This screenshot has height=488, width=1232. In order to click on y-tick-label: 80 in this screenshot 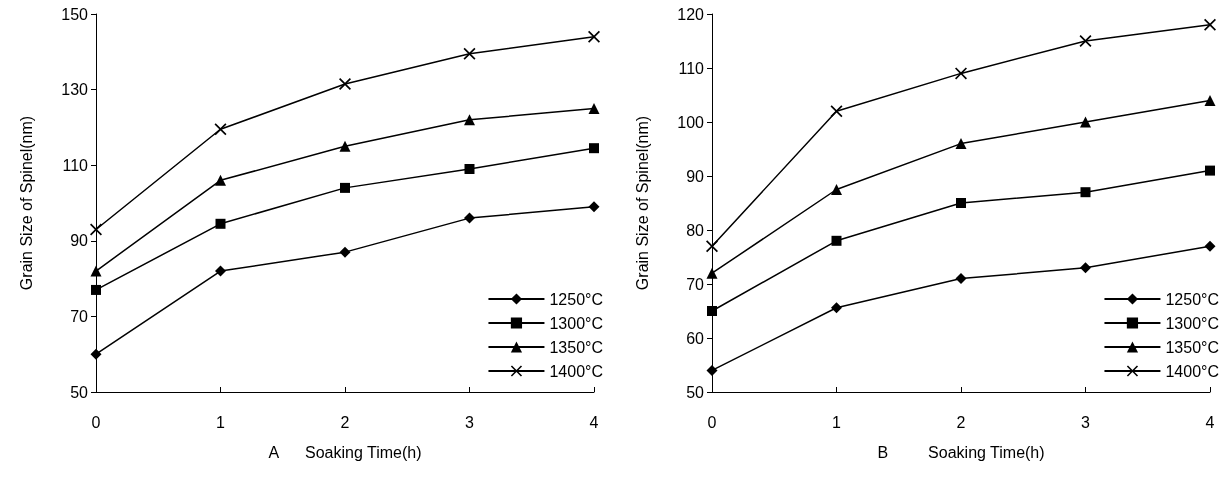, I will do `click(695, 230)`.